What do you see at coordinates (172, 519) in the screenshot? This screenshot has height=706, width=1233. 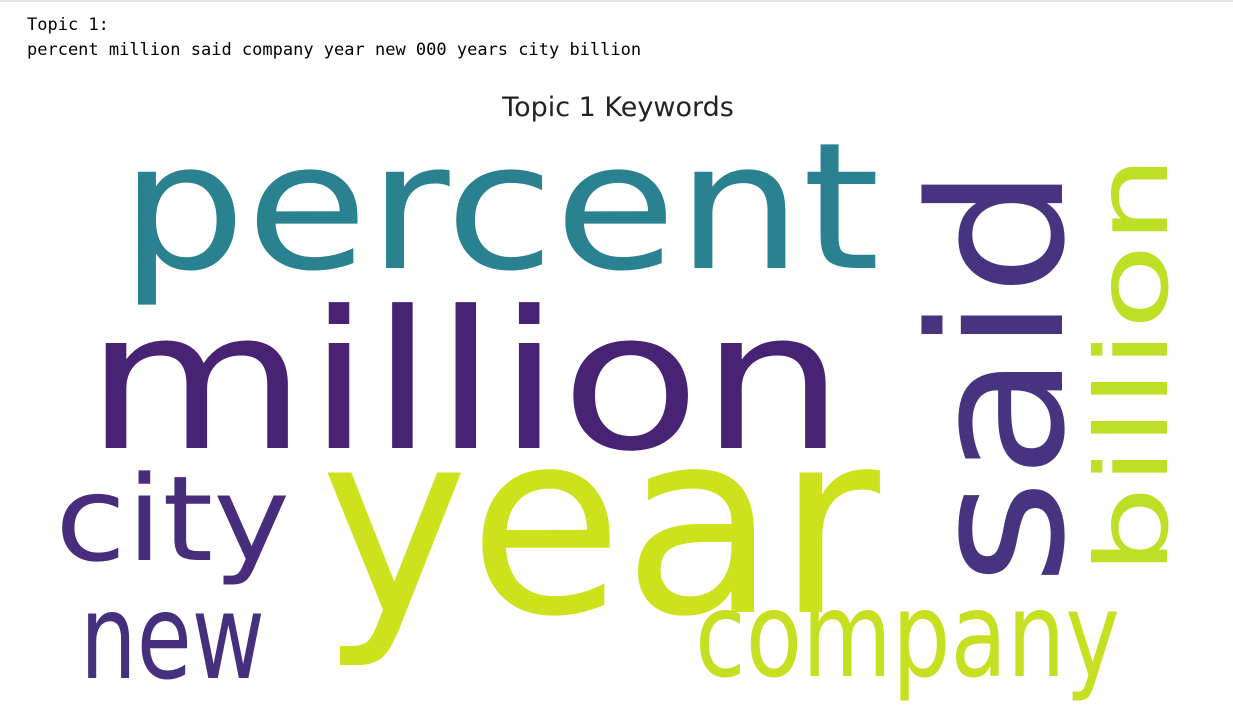 I see `word-city: city` at bounding box center [172, 519].